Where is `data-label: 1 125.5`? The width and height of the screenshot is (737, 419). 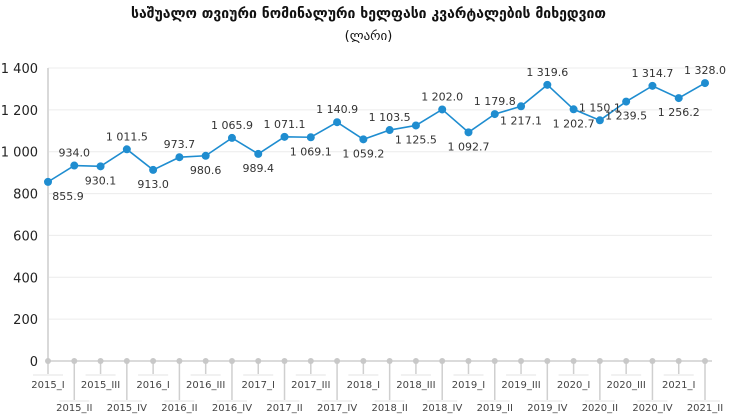 data-label: 1 125.5 is located at coordinates (416, 139).